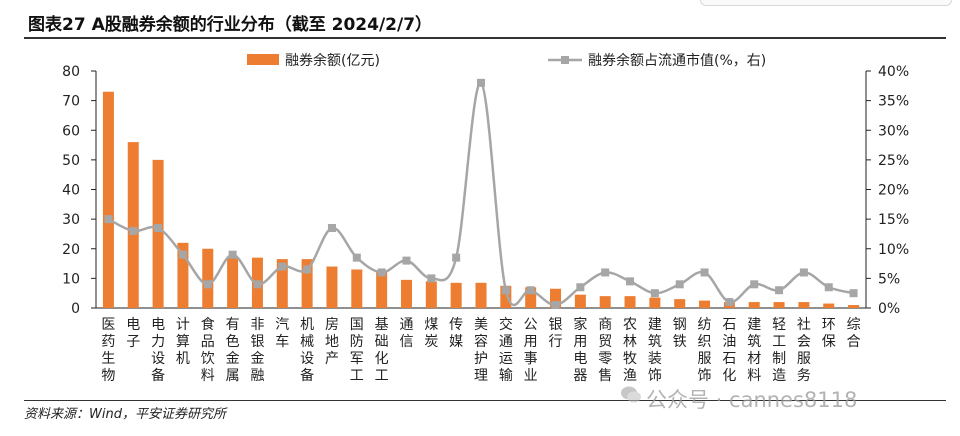 This screenshot has width=960, height=436. What do you see at coordinates (71, 279) in the screenshot?
I see `left-tick-label: 10` at bounding box center [71, 279].